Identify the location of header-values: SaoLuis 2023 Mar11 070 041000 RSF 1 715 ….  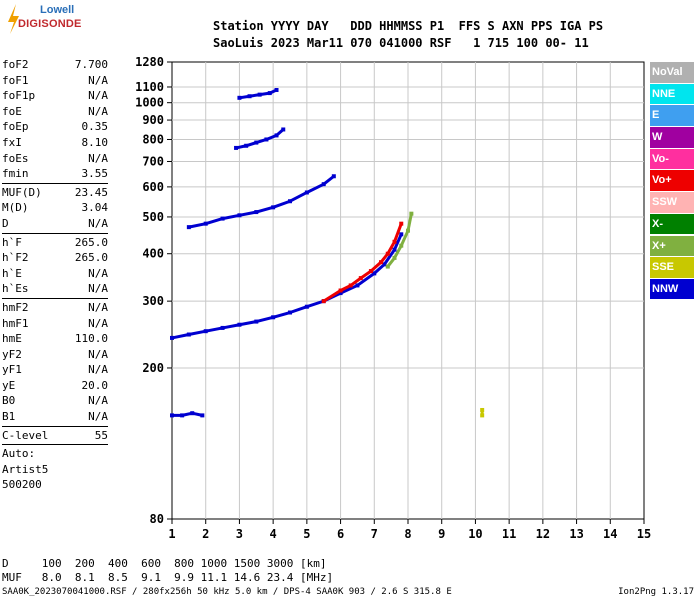
(401, 43).